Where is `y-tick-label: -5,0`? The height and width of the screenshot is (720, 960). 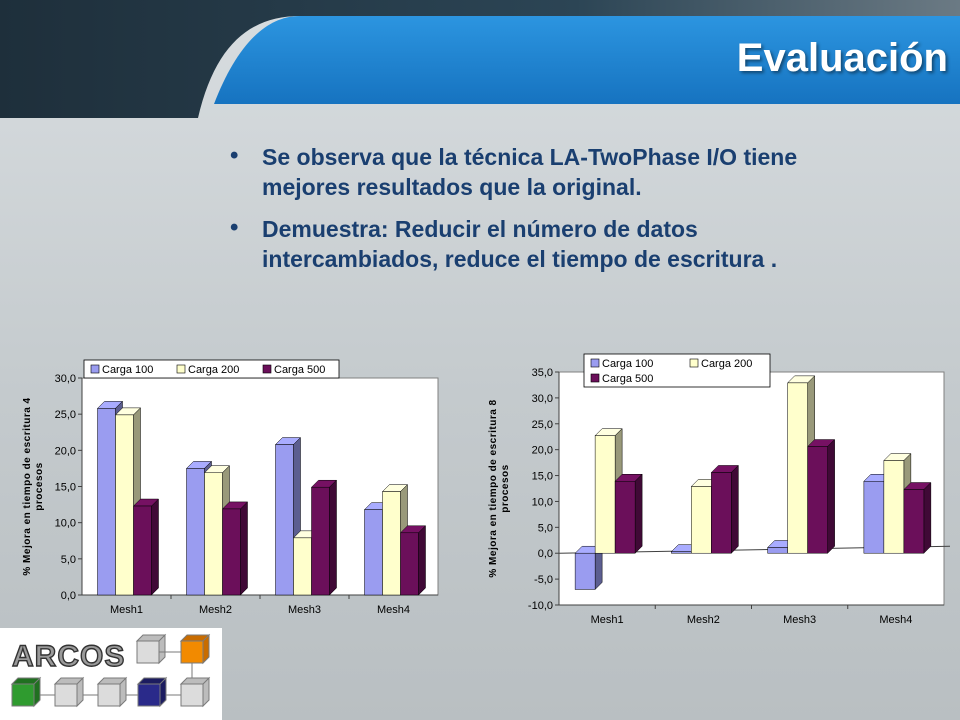 y-tick-label: -5,0 is located at coordinates (543, 580).